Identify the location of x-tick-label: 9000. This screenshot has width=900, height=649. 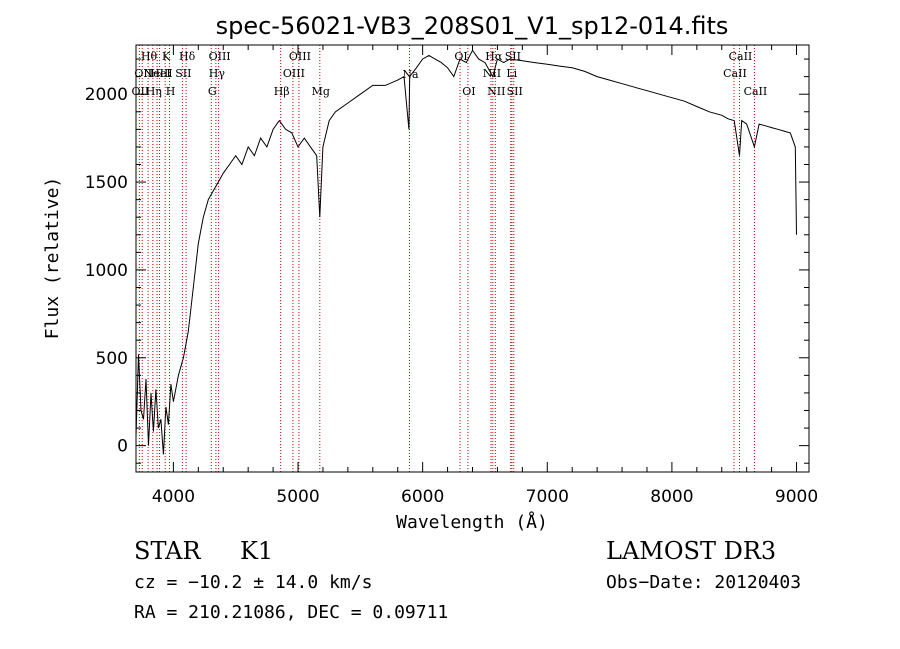
(796, 497).